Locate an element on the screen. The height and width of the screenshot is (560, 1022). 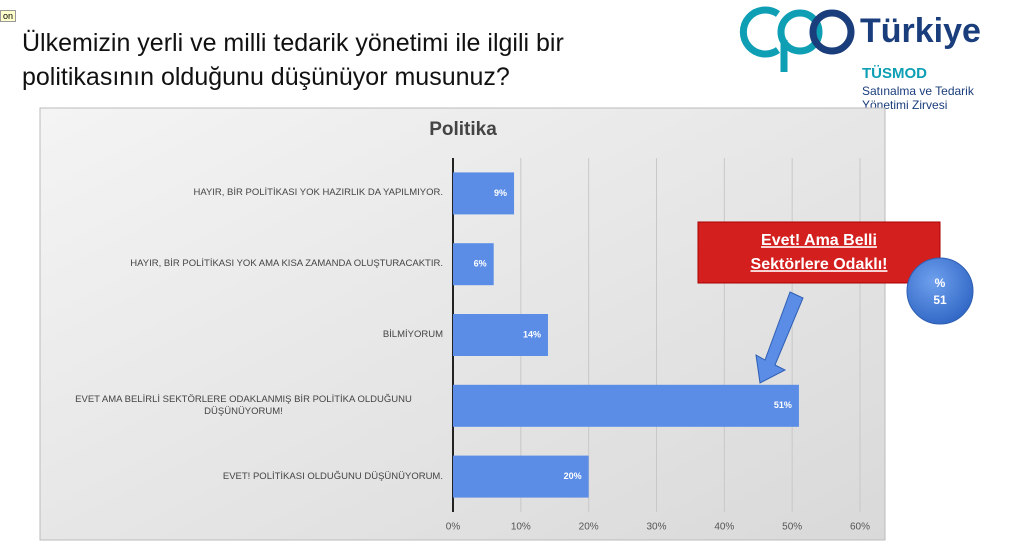
y-tick-label: BİLMİYORUM is located at coordinates (241, 335).